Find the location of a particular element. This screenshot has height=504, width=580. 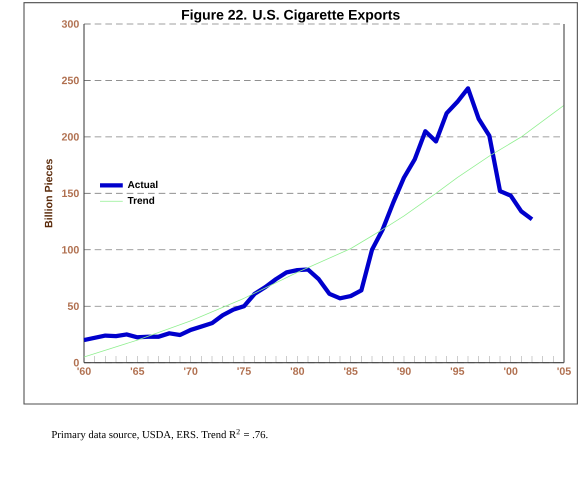

x-tick-label: '70 is located at coordinates (191, 371).